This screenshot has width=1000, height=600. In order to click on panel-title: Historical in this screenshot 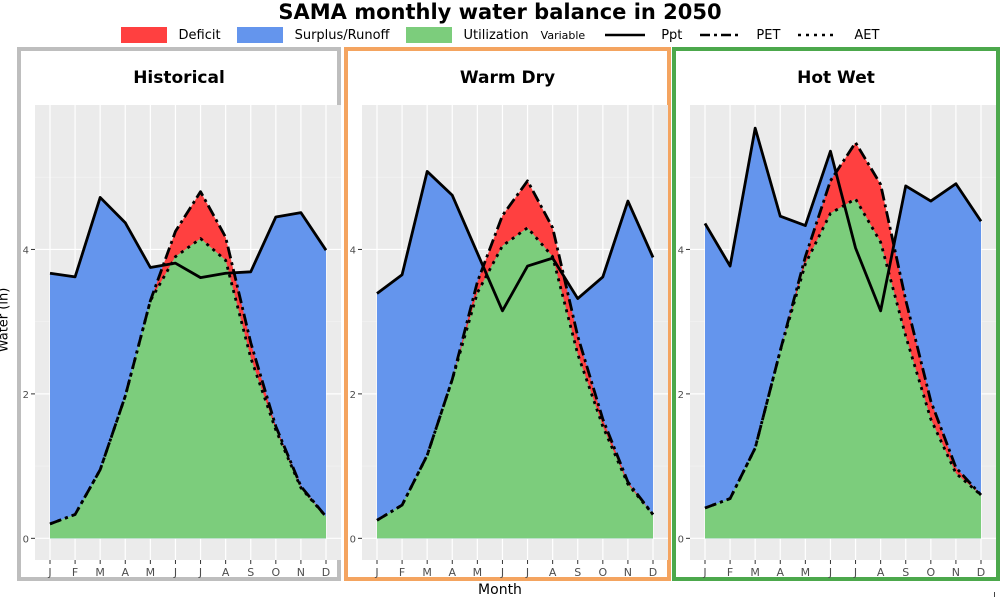, I will do `click(179, 78)`.